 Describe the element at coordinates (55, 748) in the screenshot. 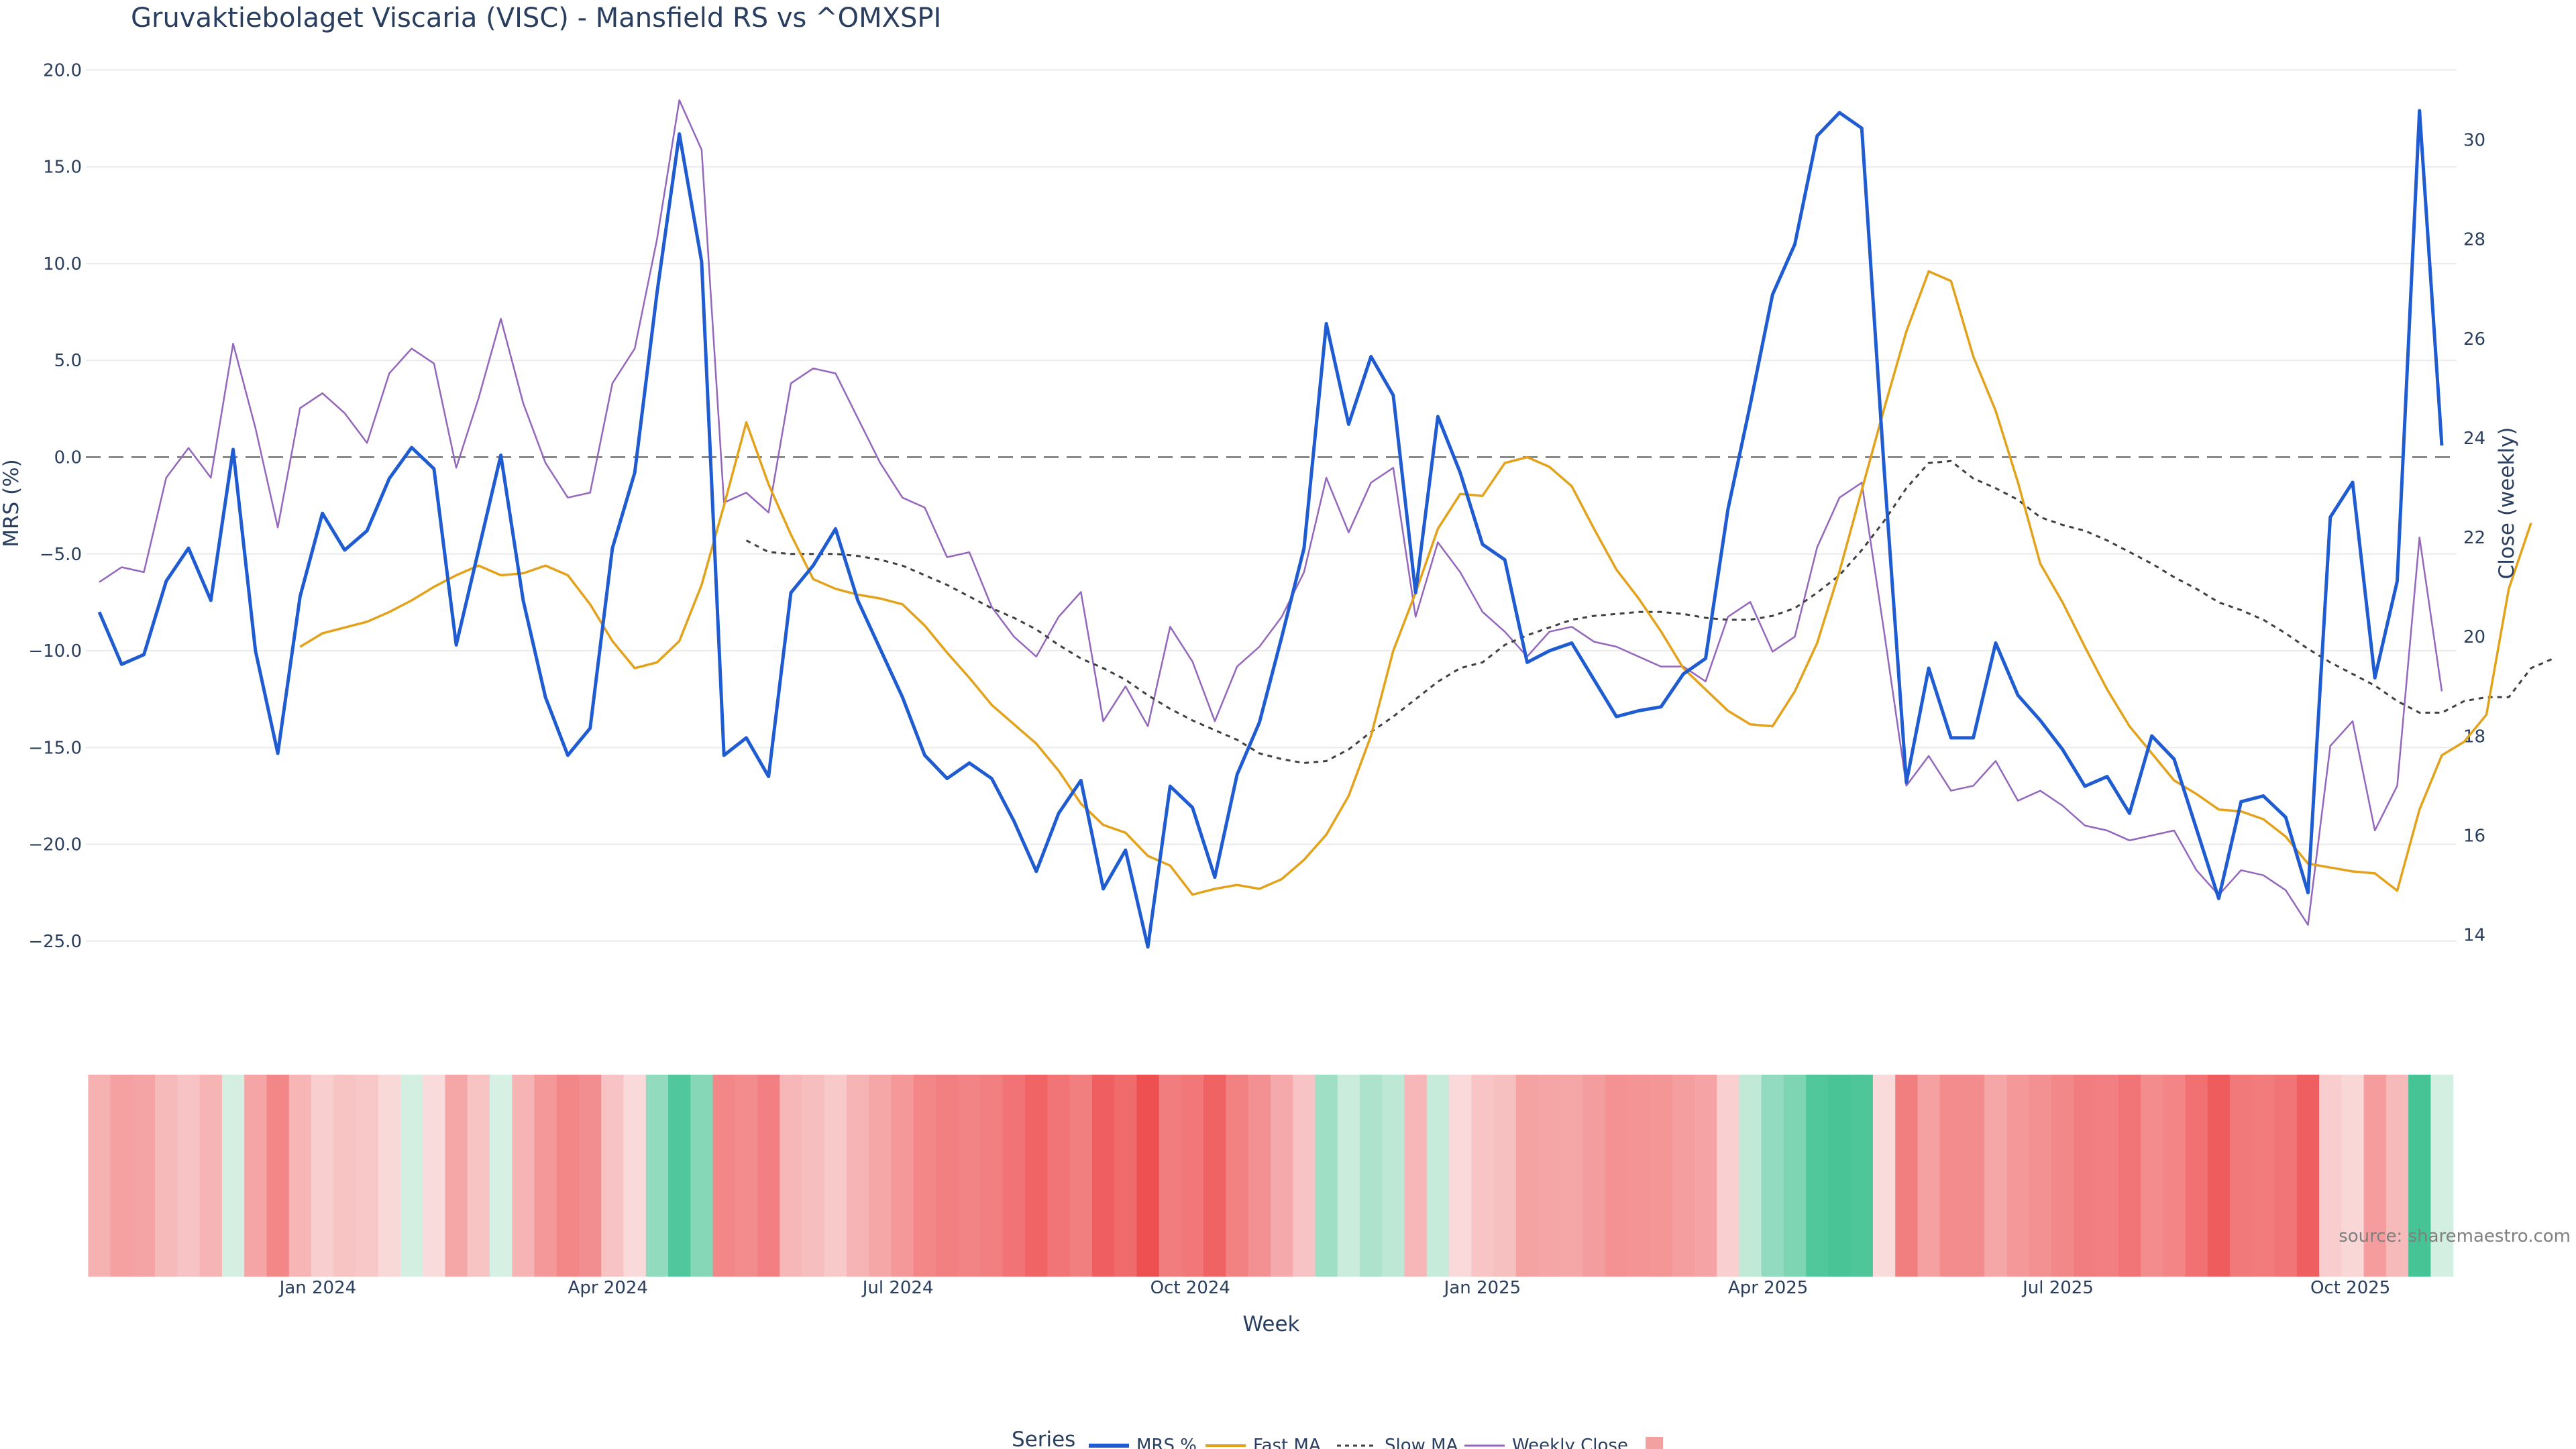

I see `y-tick-label: −15.0` at that location.